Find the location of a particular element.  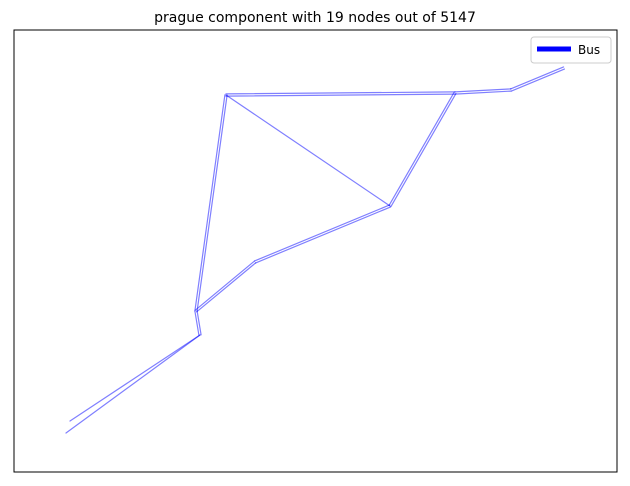

legend: Bus is located at coordinates (571, 50).